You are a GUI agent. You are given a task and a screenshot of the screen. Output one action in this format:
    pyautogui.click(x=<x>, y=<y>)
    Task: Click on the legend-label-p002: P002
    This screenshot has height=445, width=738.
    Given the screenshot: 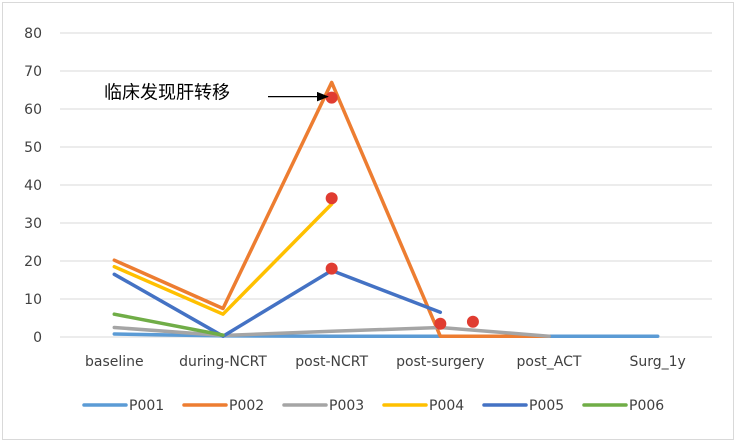 What is the action you would take?
    pyautogui.click(x=246, y=406)
    